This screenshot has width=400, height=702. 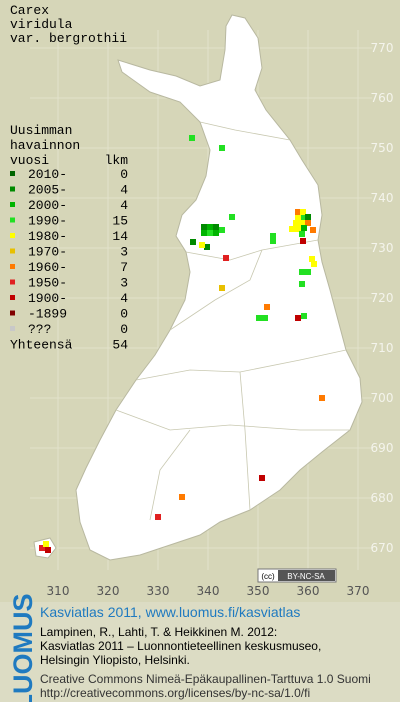 What do you see at coordinates (47, 252) in the screenshot?
I see `legend-label: 1970-` at bounding box center [47, 252].